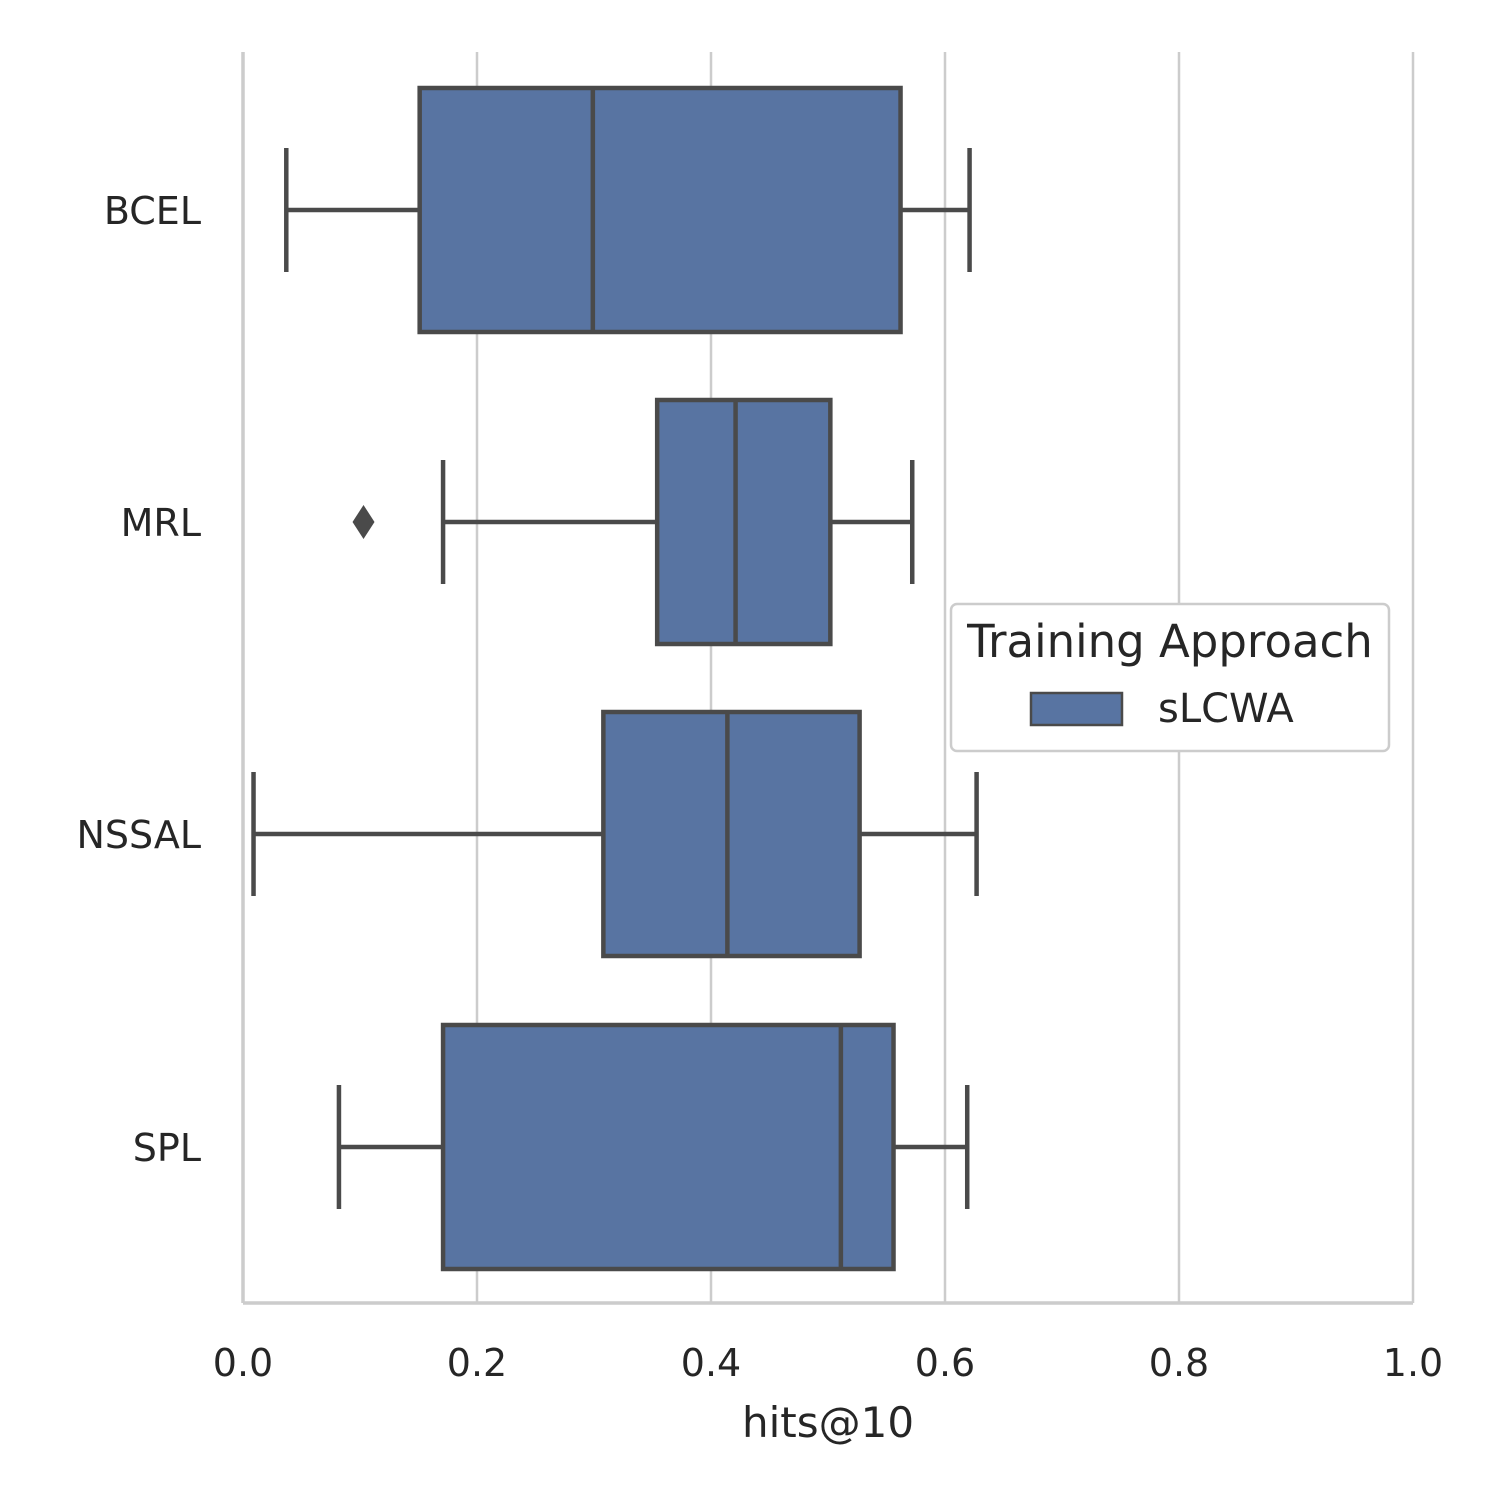 The image size is (1500, 1505). I want to click on x-tick-label-4: 0.8, so click(1179, 1363).